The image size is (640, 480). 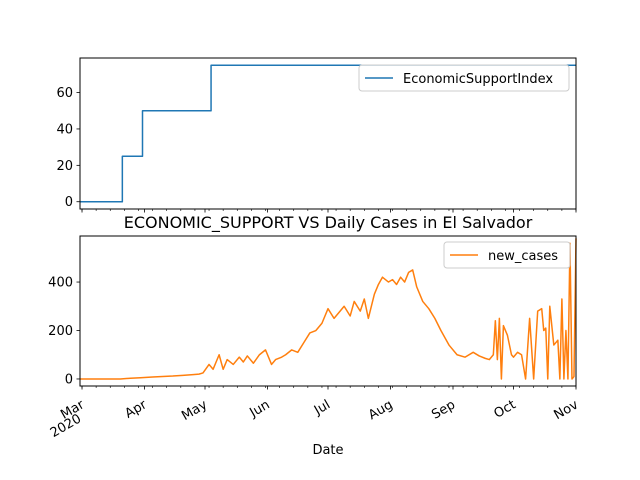 I want to click on bottom-legend: new_cases, so click(x=507, y=255).